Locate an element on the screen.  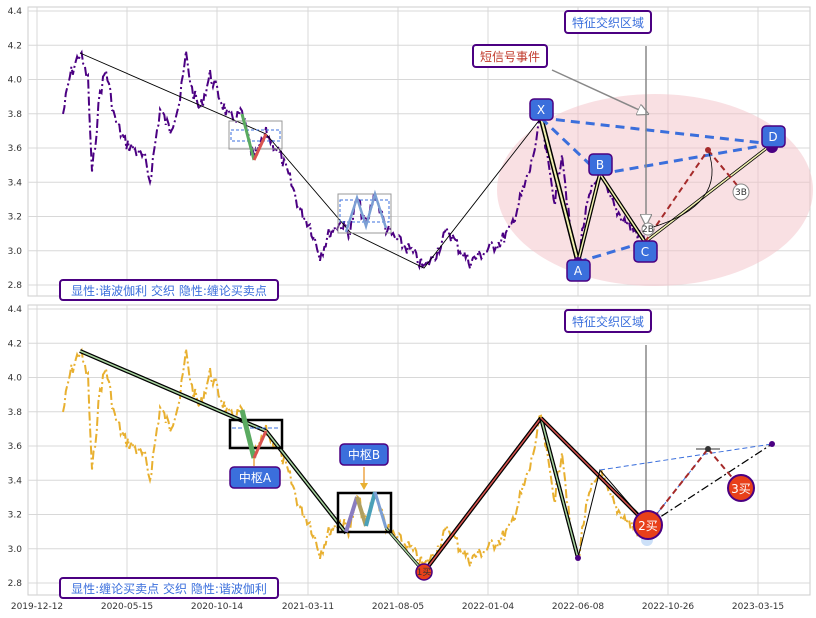
svg-text: 2买 is located at coordinates (648, 526).